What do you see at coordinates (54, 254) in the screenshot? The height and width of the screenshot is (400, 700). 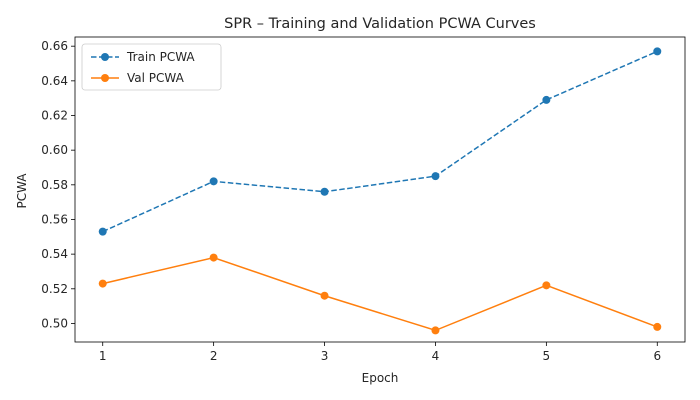 I see `y-tick-label: 0.54` at bounding box center [54, 254].